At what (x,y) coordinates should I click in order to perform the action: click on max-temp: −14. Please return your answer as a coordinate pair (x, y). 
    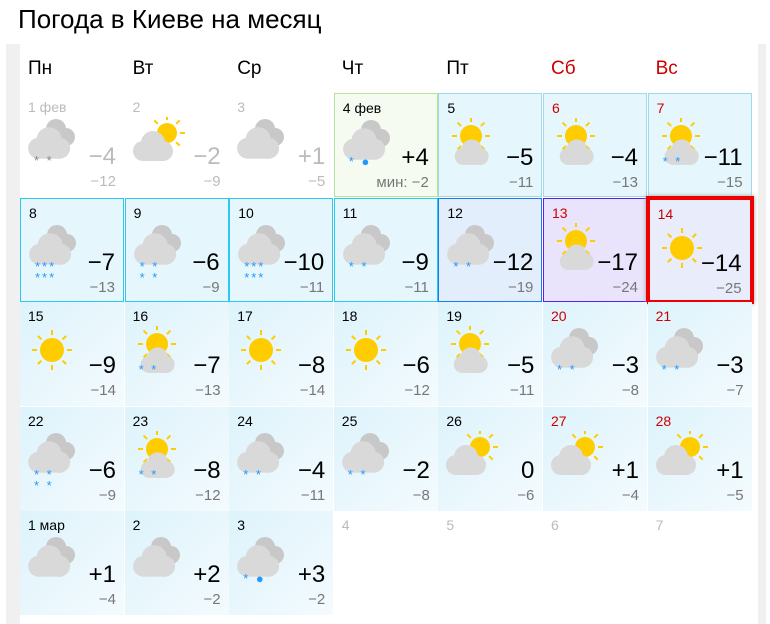
    Looking at the image, I should click on (721, 263).